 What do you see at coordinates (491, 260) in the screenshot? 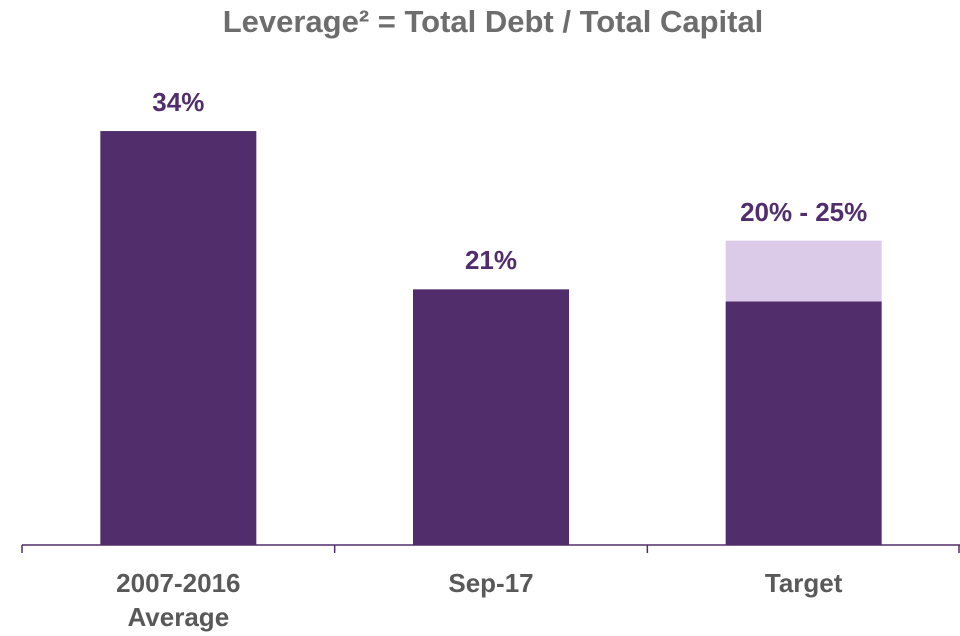
I see `data-label: 21%` at bounding box center [491, 260].